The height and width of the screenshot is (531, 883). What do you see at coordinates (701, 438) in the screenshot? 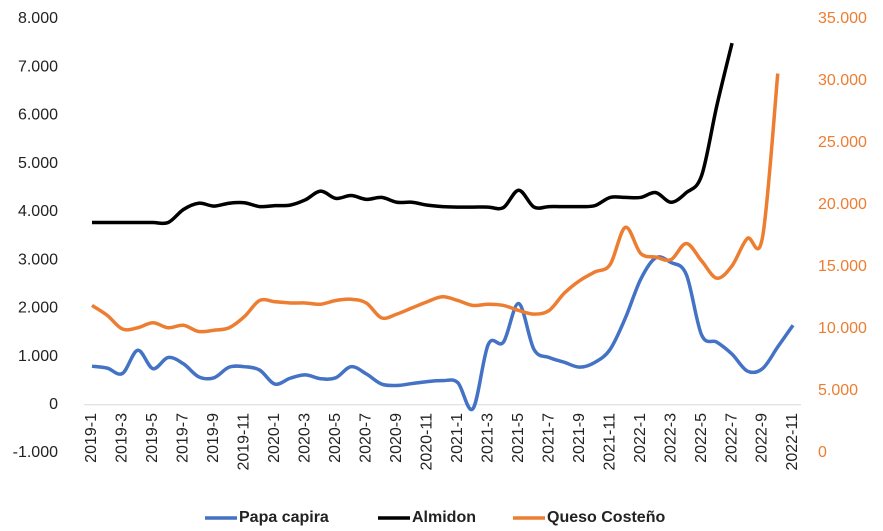
I see `x-tick-label: 2022-5` at bounding box center [701, 438].